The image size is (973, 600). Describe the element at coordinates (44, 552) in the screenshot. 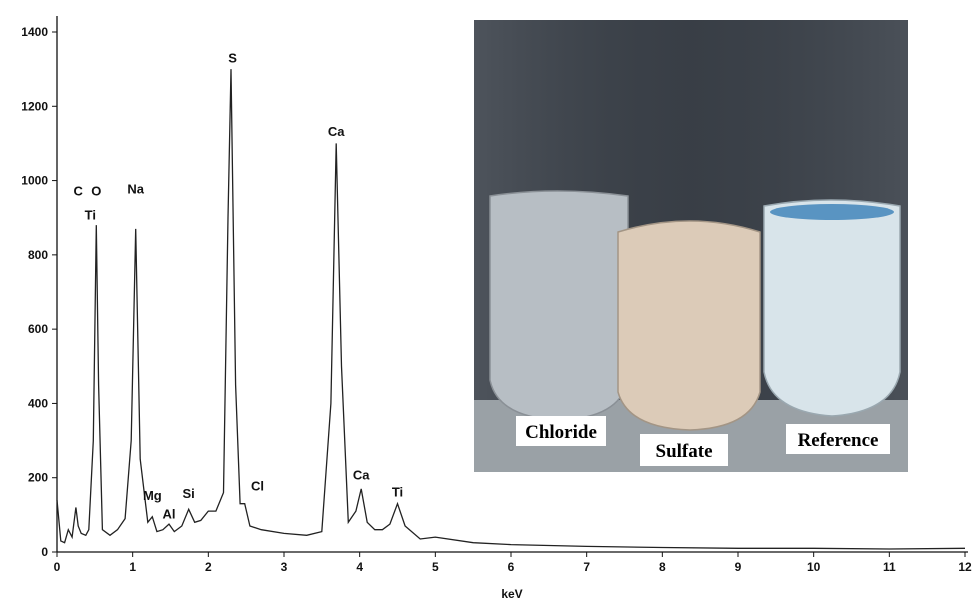

I see `y-tick-label: 0` at that location.